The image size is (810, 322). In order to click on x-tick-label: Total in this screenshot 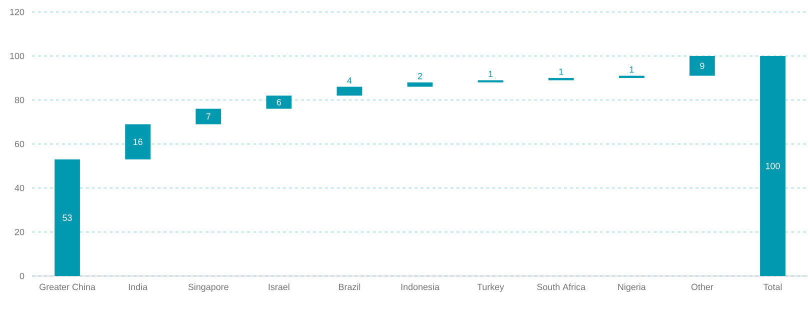, I will do `click(772, 287)`.